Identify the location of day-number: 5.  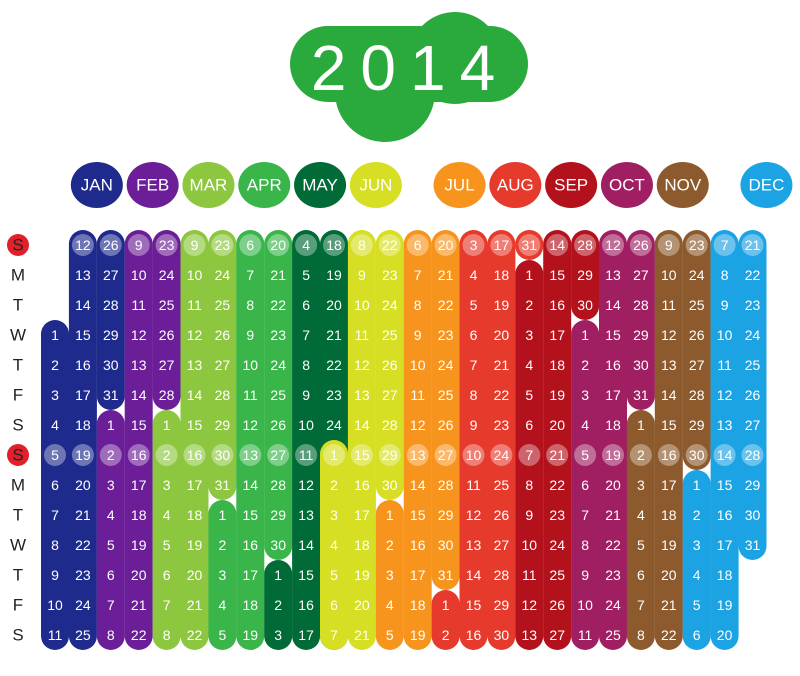
(641, 545).